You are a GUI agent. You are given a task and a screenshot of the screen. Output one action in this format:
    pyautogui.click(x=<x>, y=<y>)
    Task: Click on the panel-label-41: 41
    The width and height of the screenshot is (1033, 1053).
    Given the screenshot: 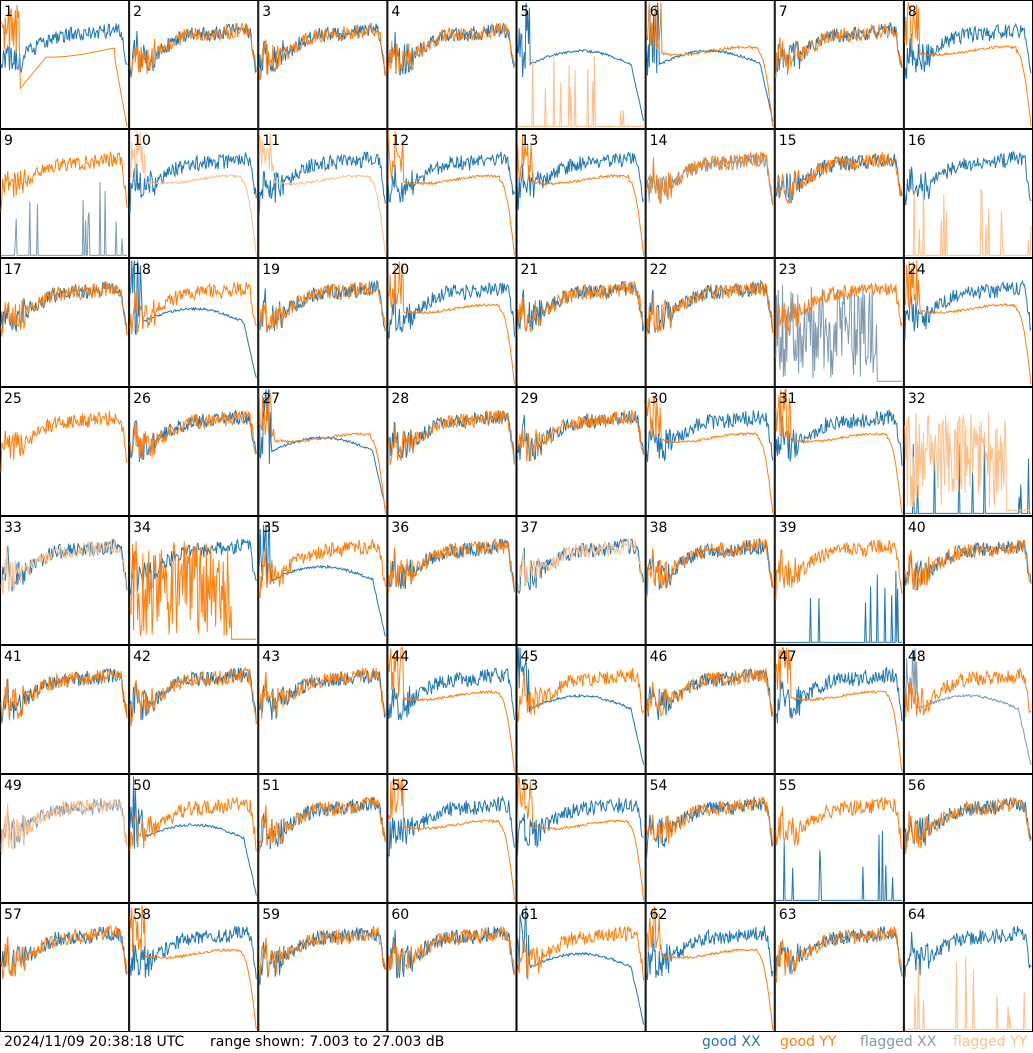 What is the action you would take?
    pyautogui.click(x=13, y=657)
    